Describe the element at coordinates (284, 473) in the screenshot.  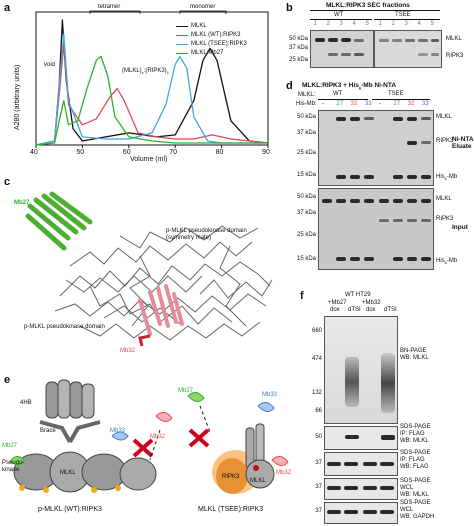
I see `e-mb32-right: Mb32` at that location.